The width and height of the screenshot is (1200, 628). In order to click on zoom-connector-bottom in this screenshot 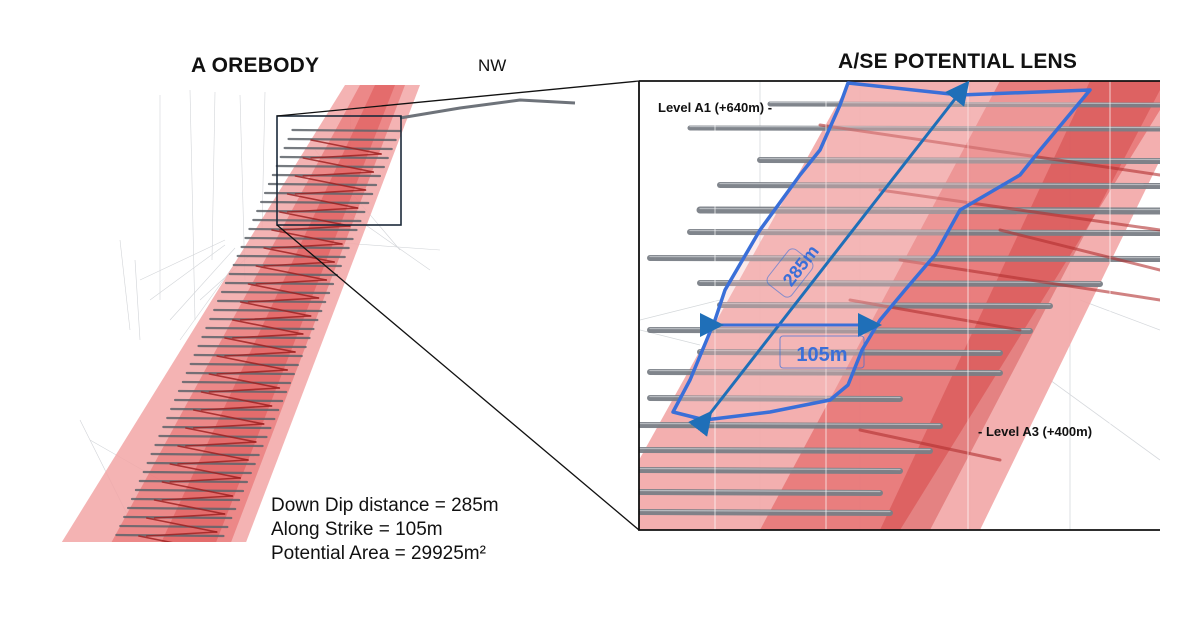, I will do `click(458, 377)`.